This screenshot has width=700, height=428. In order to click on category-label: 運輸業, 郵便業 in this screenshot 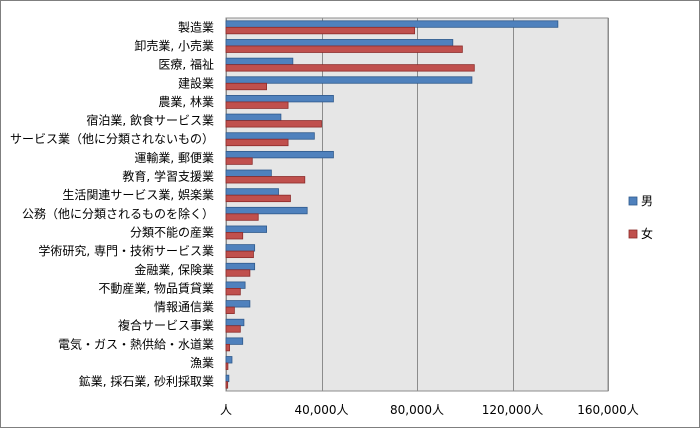, I will do `click(174, 157)`.